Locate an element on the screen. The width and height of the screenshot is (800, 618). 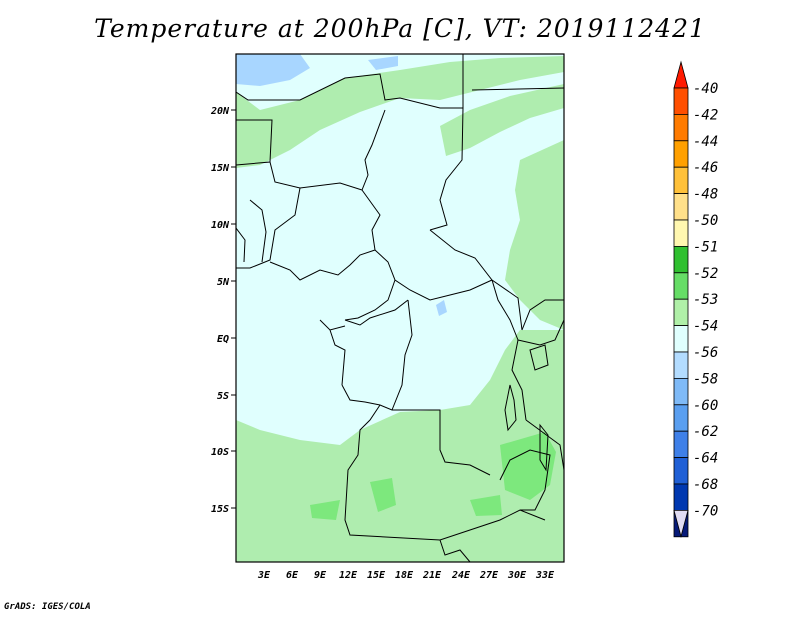
field-east-band is located at coordinates (534, 235).